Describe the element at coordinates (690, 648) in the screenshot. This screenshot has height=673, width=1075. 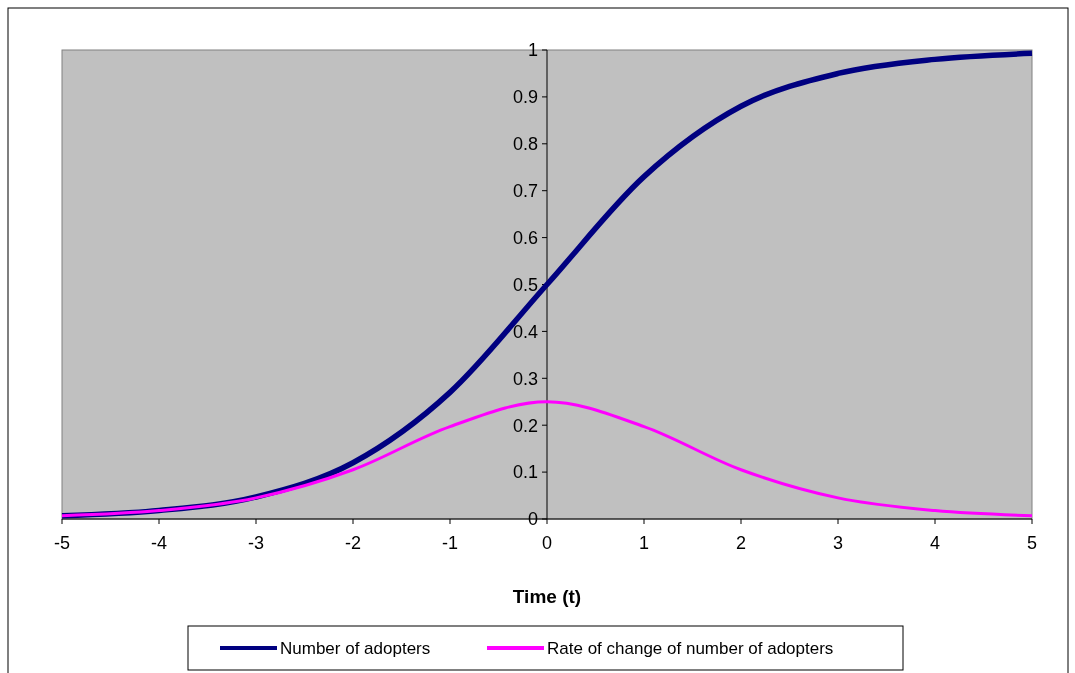
I see `legend-label: Rate of change of number of adopters` at that location.